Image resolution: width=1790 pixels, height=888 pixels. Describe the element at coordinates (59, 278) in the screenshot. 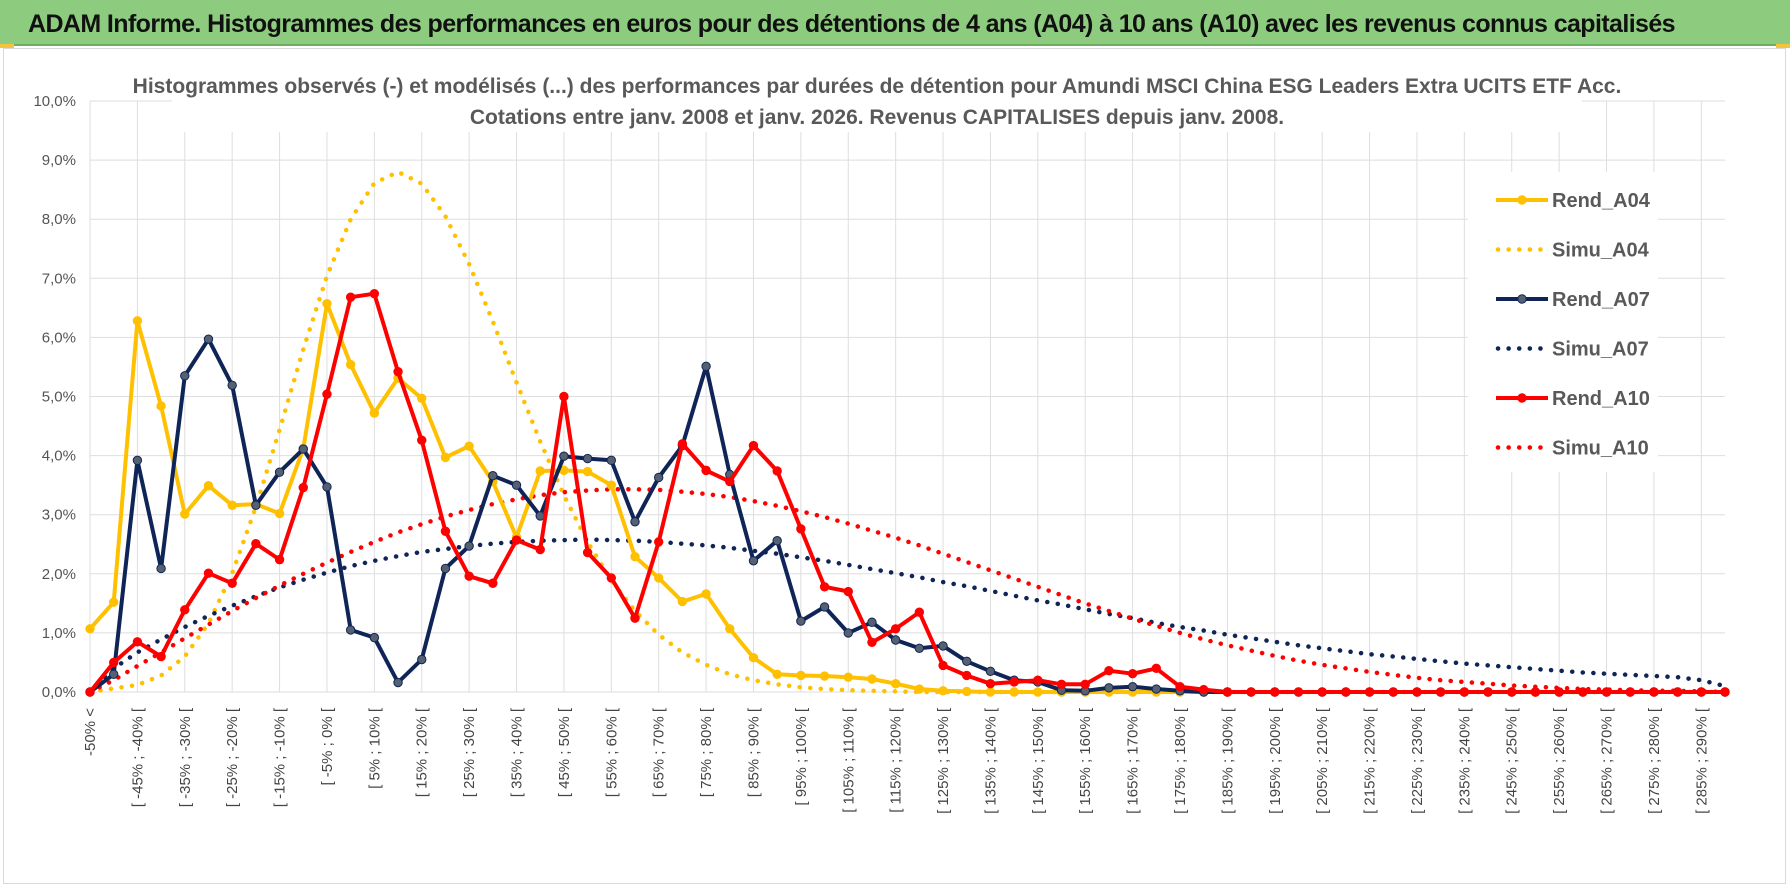

I see `y-tick-label: 7,0%` at that location.